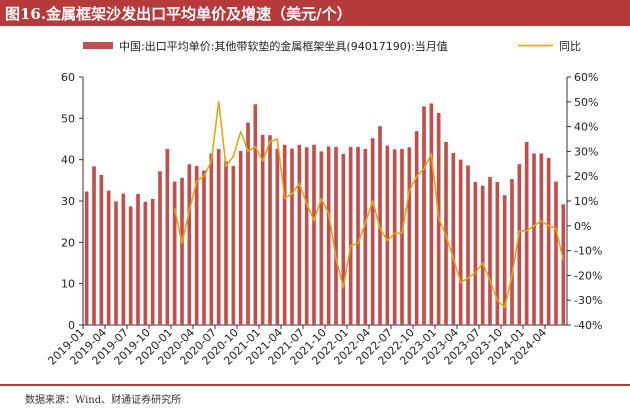 The height and width of the screenshot is (410, 630). I want to click on footer-divider, so click(315, 385).